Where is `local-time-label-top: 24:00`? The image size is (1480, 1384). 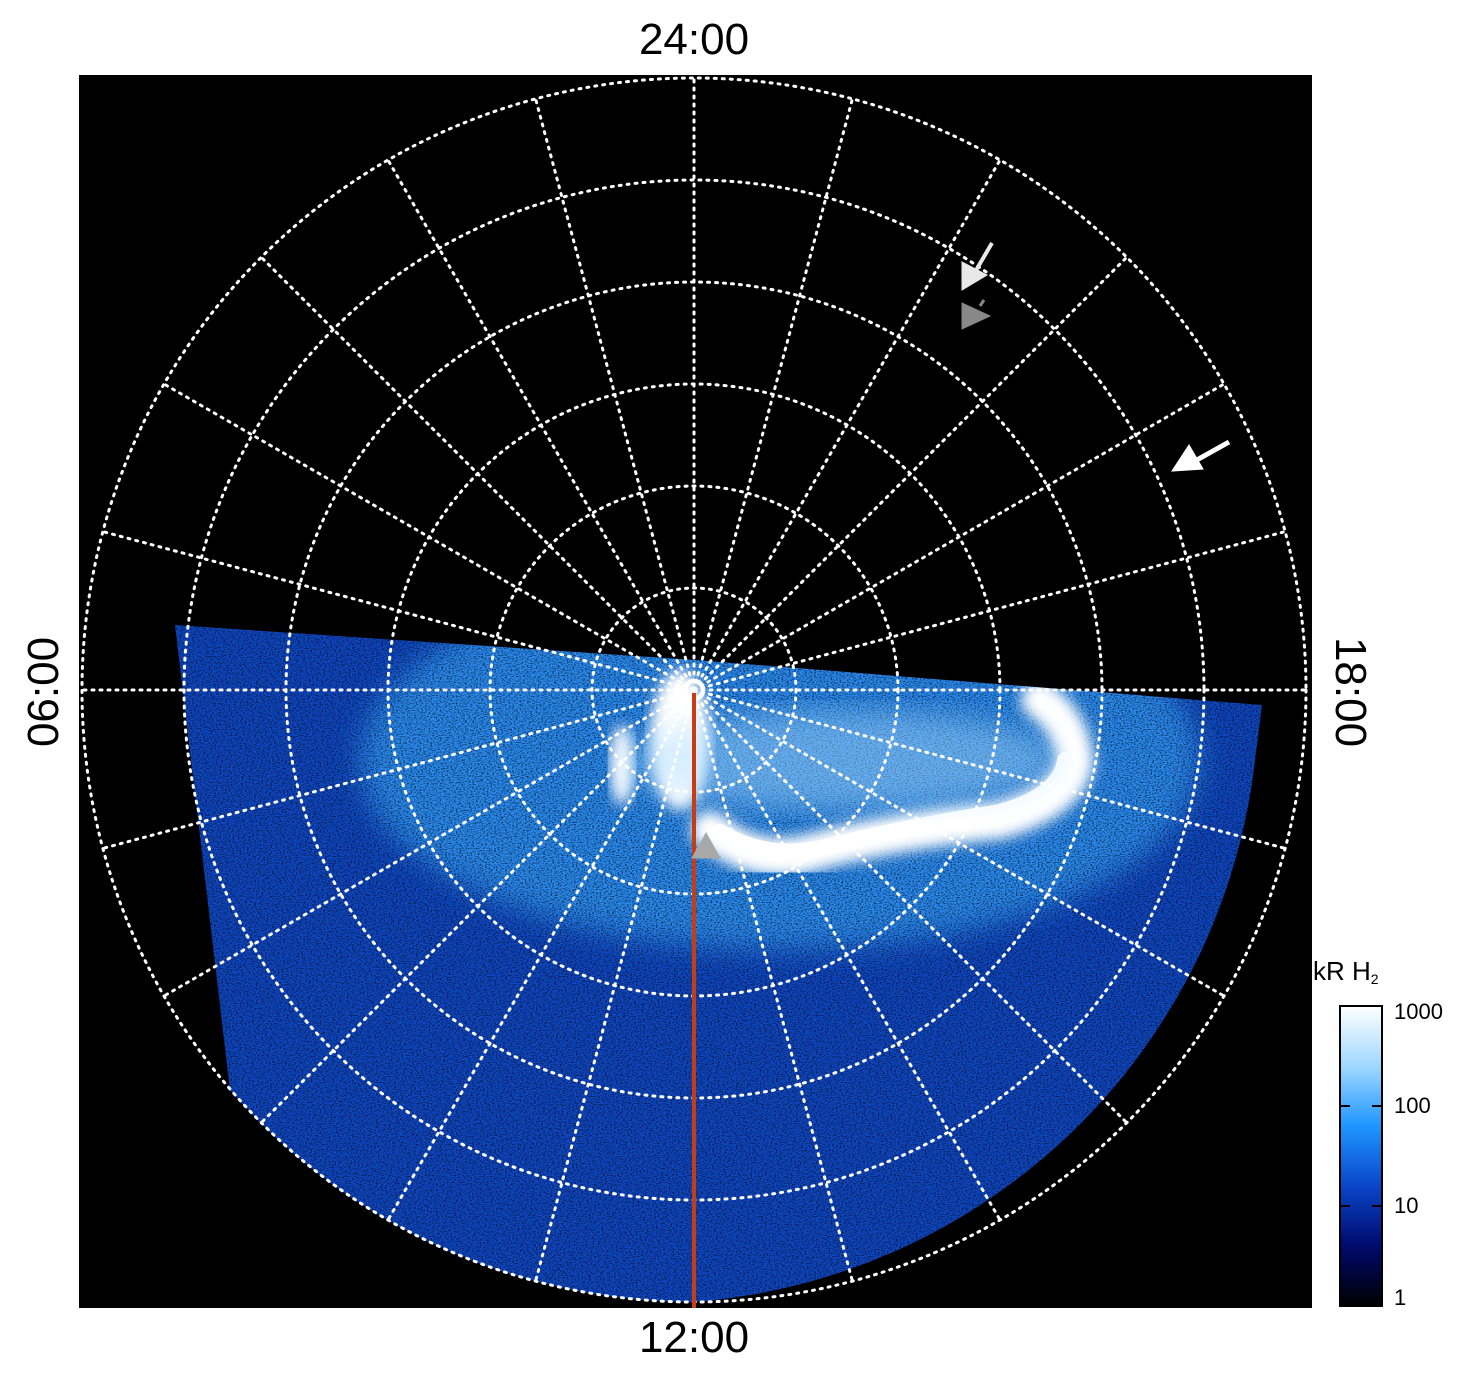
local-time-label-top: 24:00 is located at coordinates (694, 39).